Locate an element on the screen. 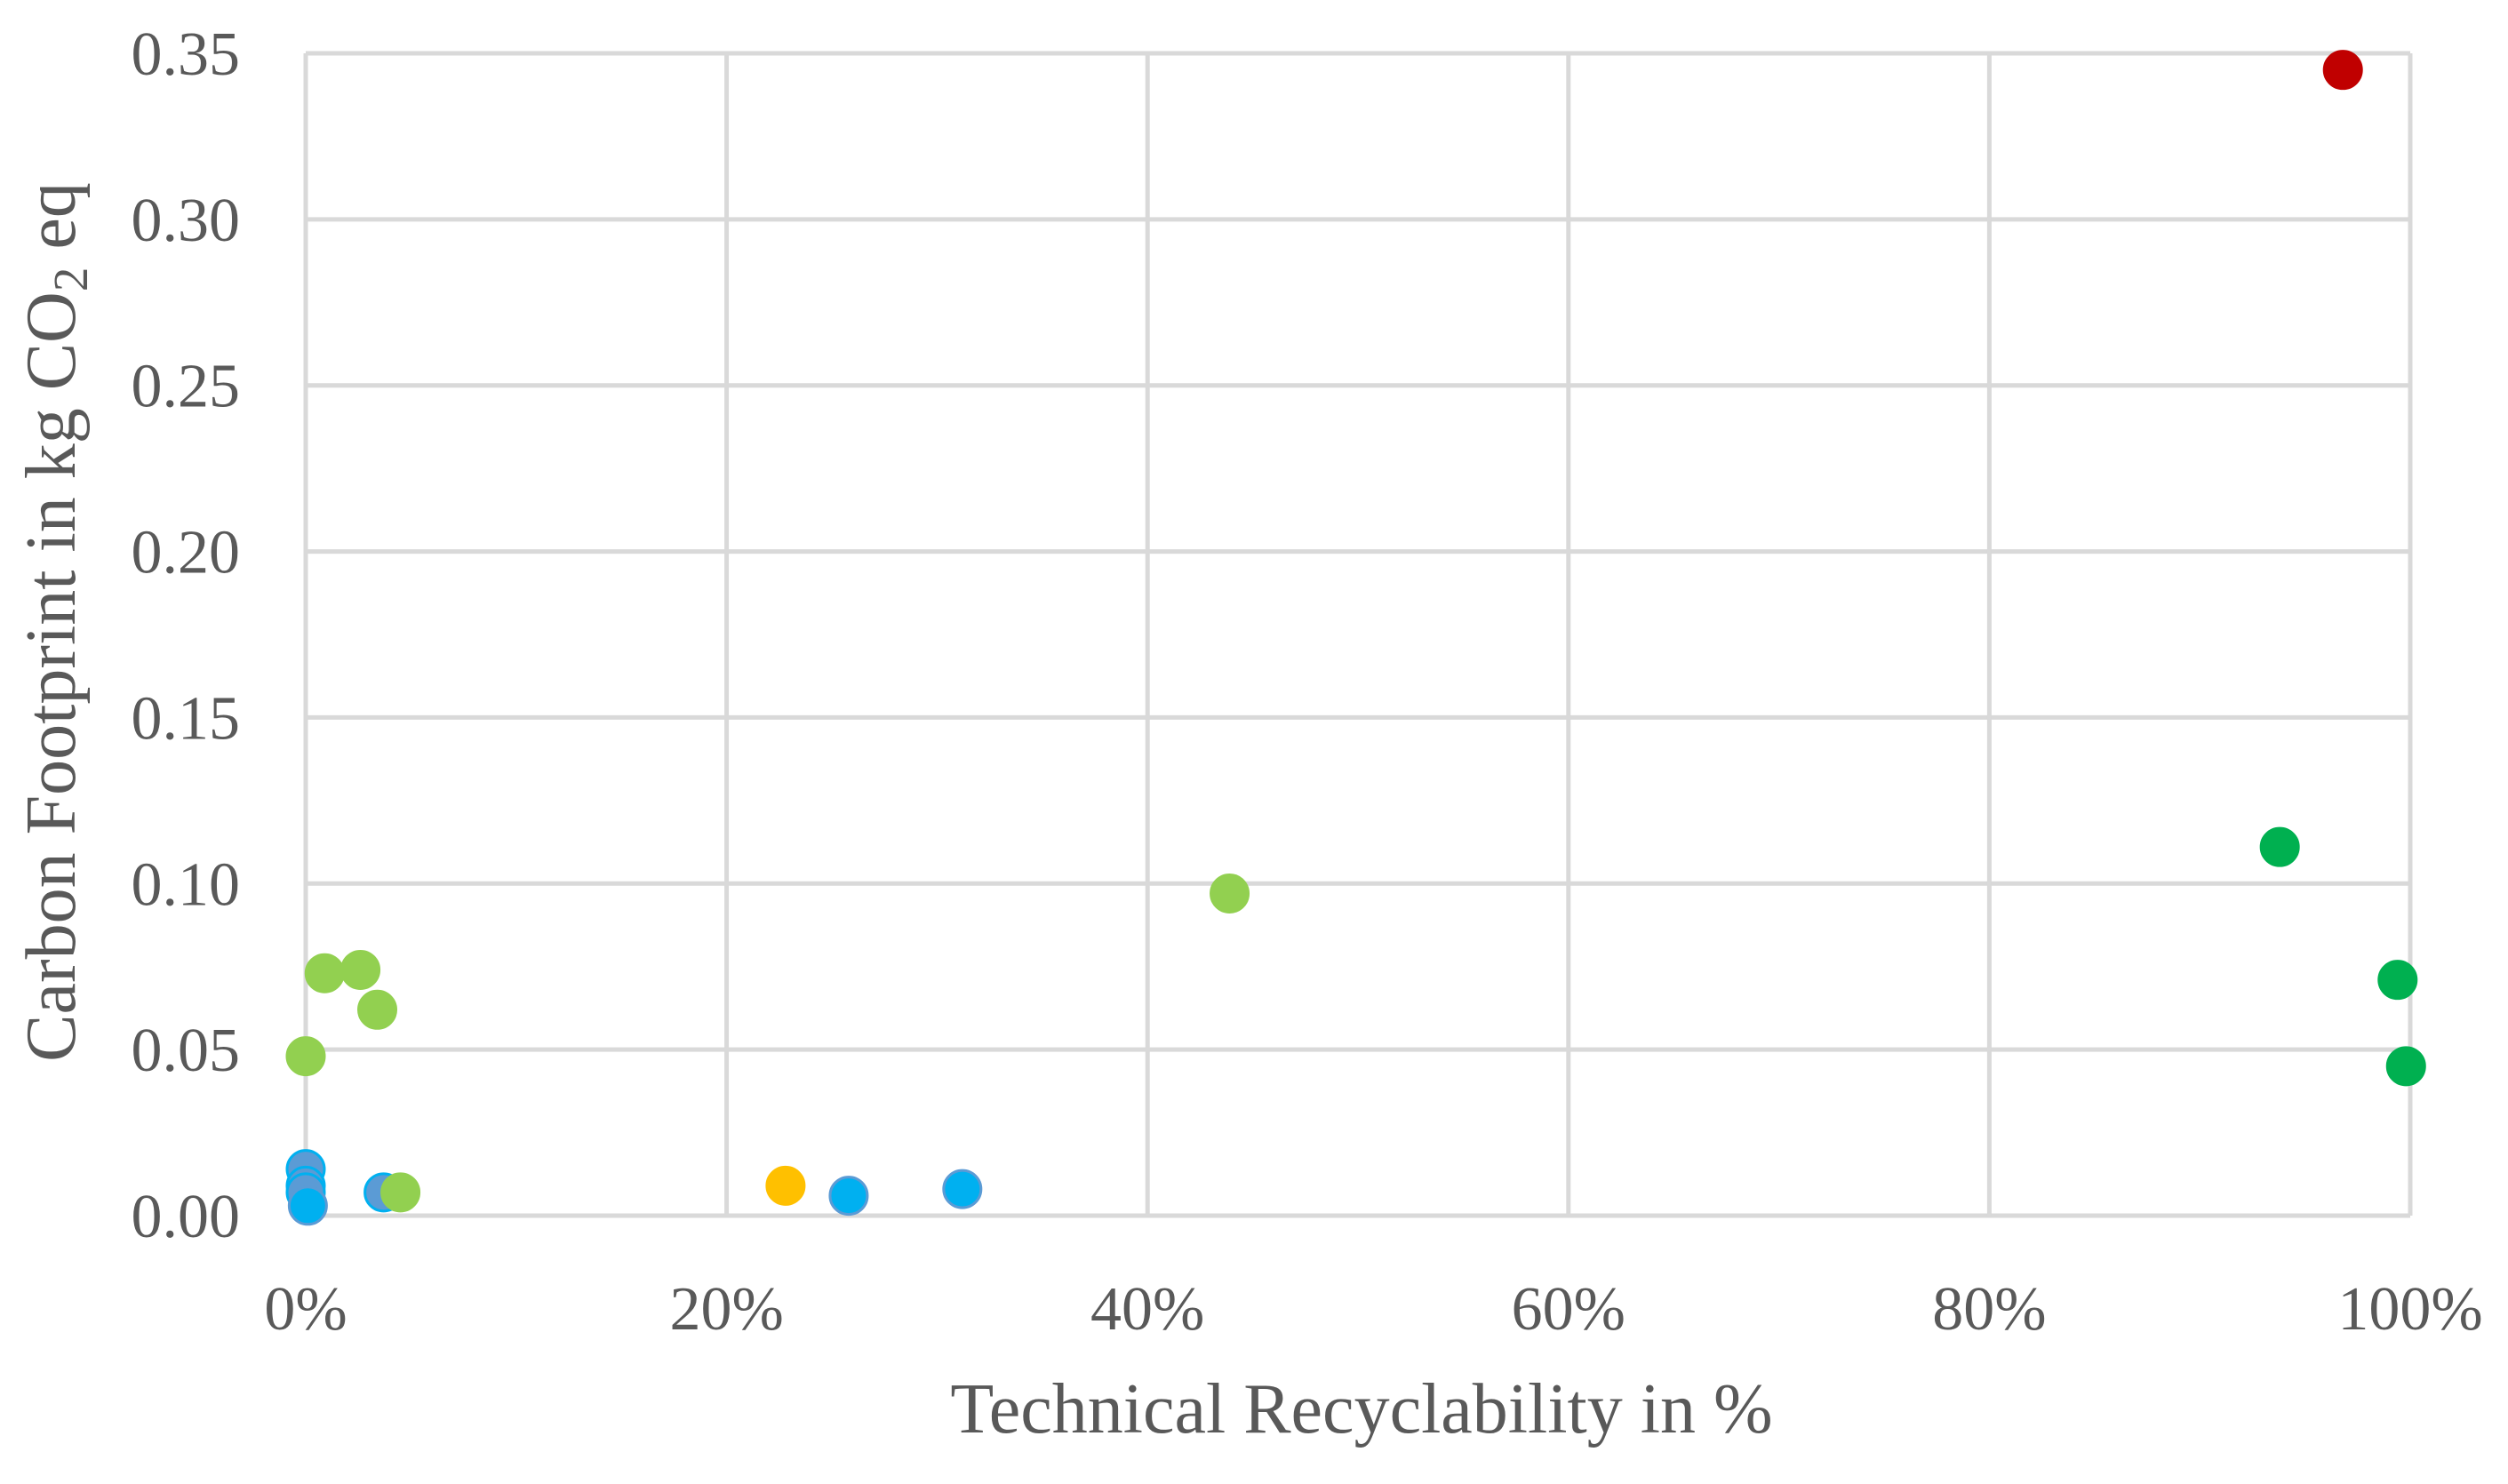 The image size is (2508, 1484). y-axis-title: Carbon Footprint in kg CO2 eq is located at coordinates (55, 622).